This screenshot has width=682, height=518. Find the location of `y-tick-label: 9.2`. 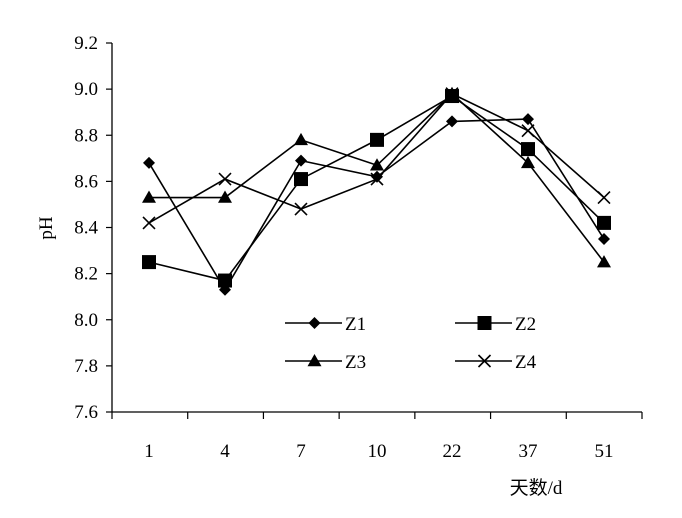

y-tick-label: 9.2 is located at coordinates (86, 43).